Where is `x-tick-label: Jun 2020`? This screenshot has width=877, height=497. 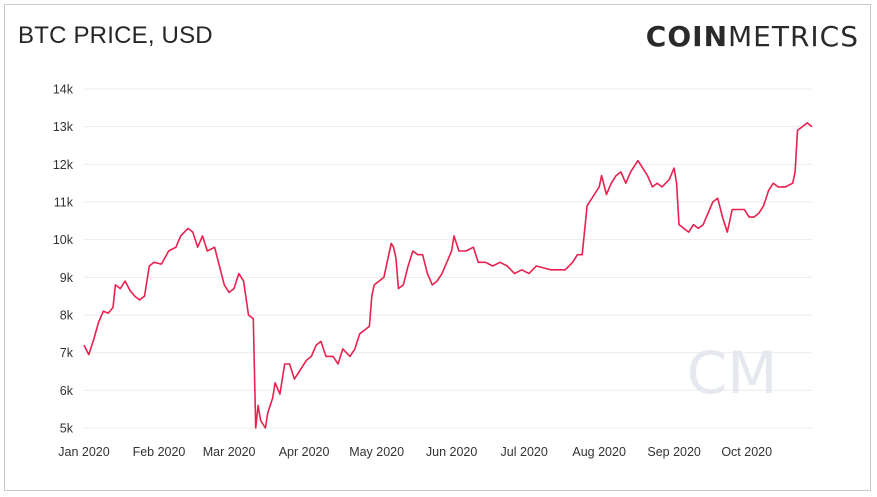 x-tick-label: Jun 2020 is located at coordinates (451, 452).